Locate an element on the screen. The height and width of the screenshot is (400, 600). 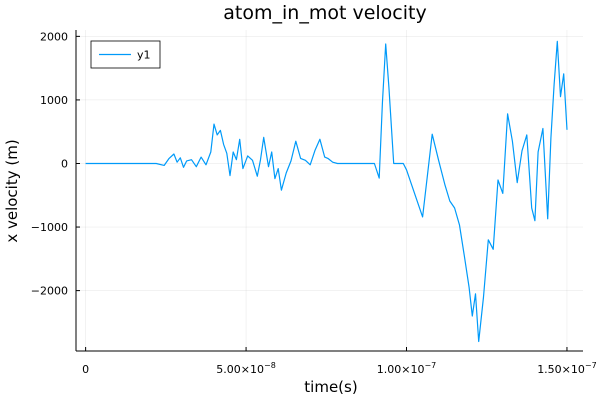
chart-title: atom_in_mot velocity is located at coordinates (324, 13).